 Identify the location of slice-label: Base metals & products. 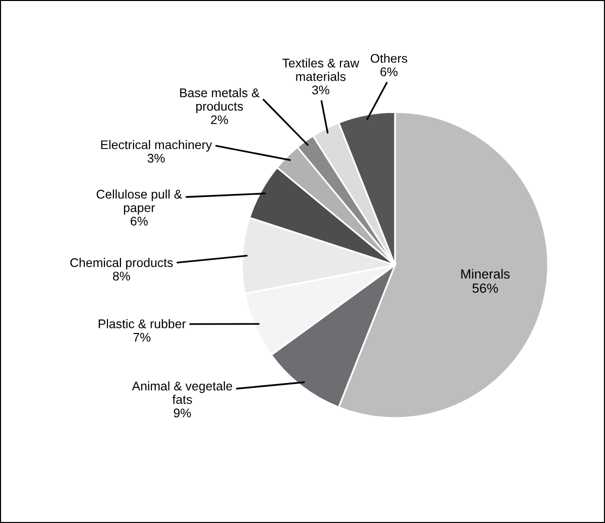
(220, 101).